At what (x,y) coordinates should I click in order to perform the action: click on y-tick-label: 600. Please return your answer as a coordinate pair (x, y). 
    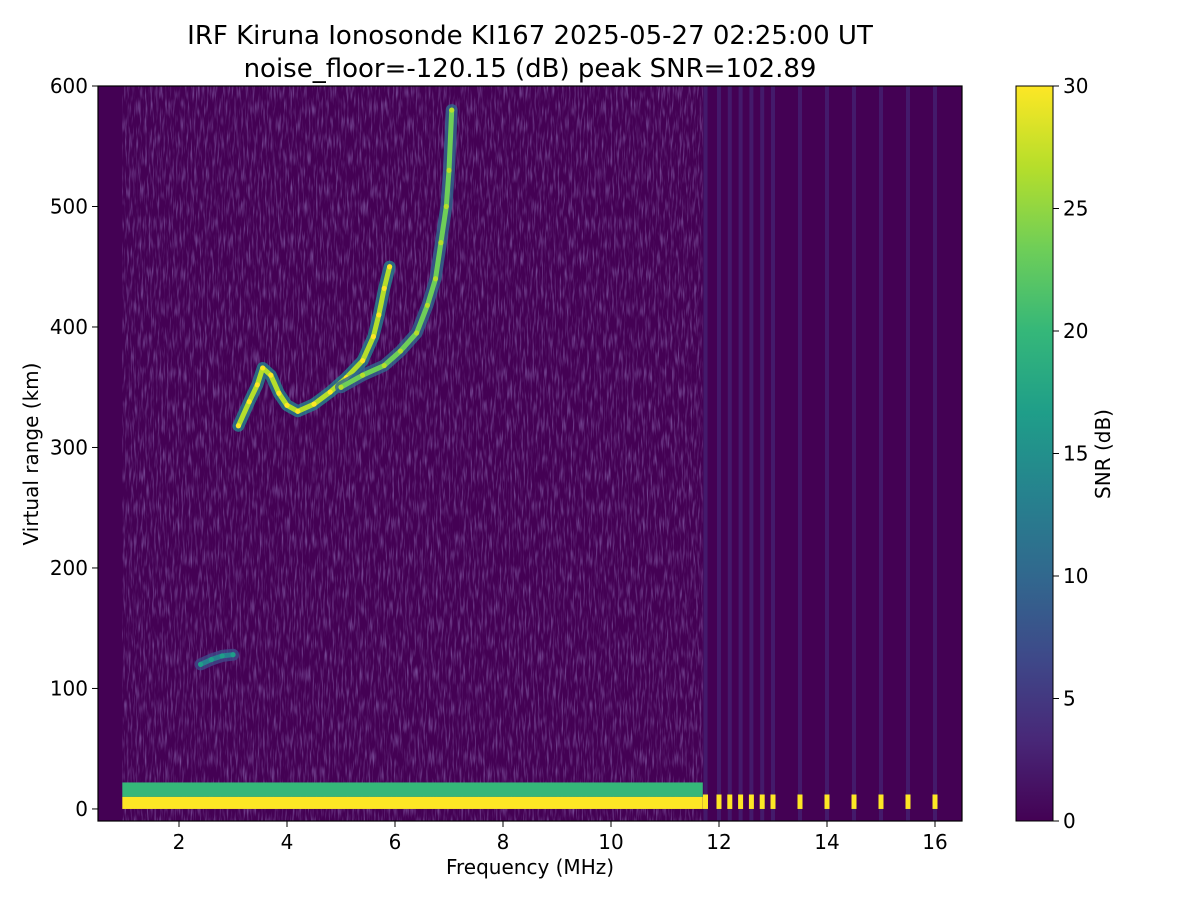
    Looking at the image, I should click on (69, 86).